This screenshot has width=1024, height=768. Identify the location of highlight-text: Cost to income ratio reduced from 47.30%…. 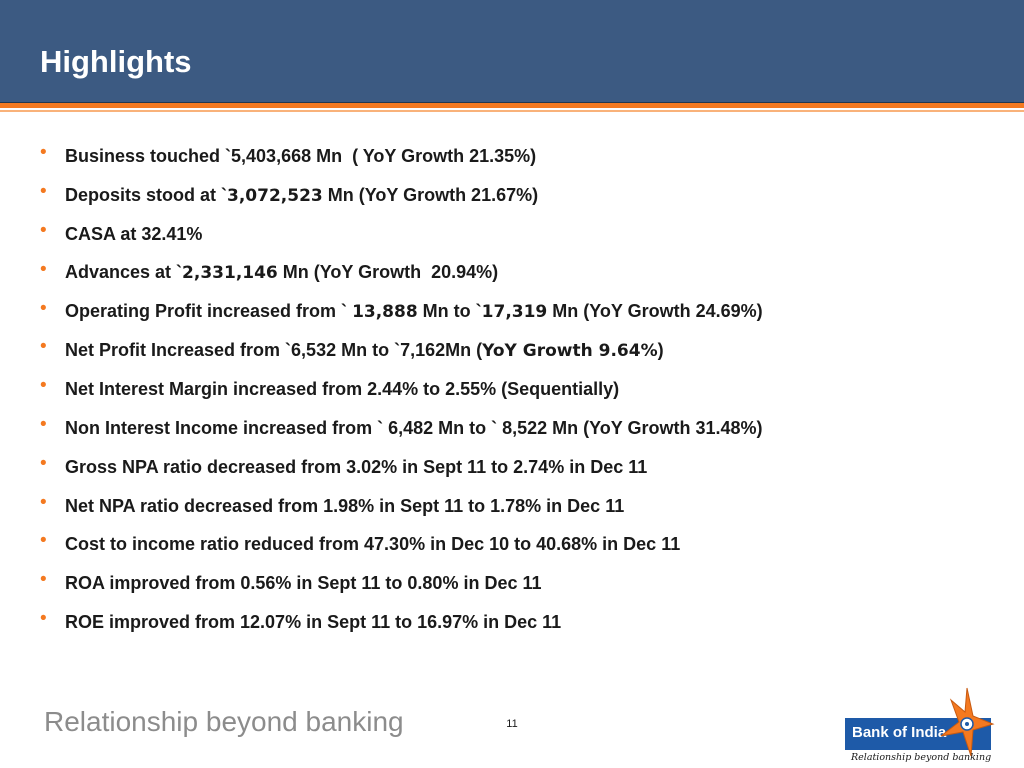
(372, 544).